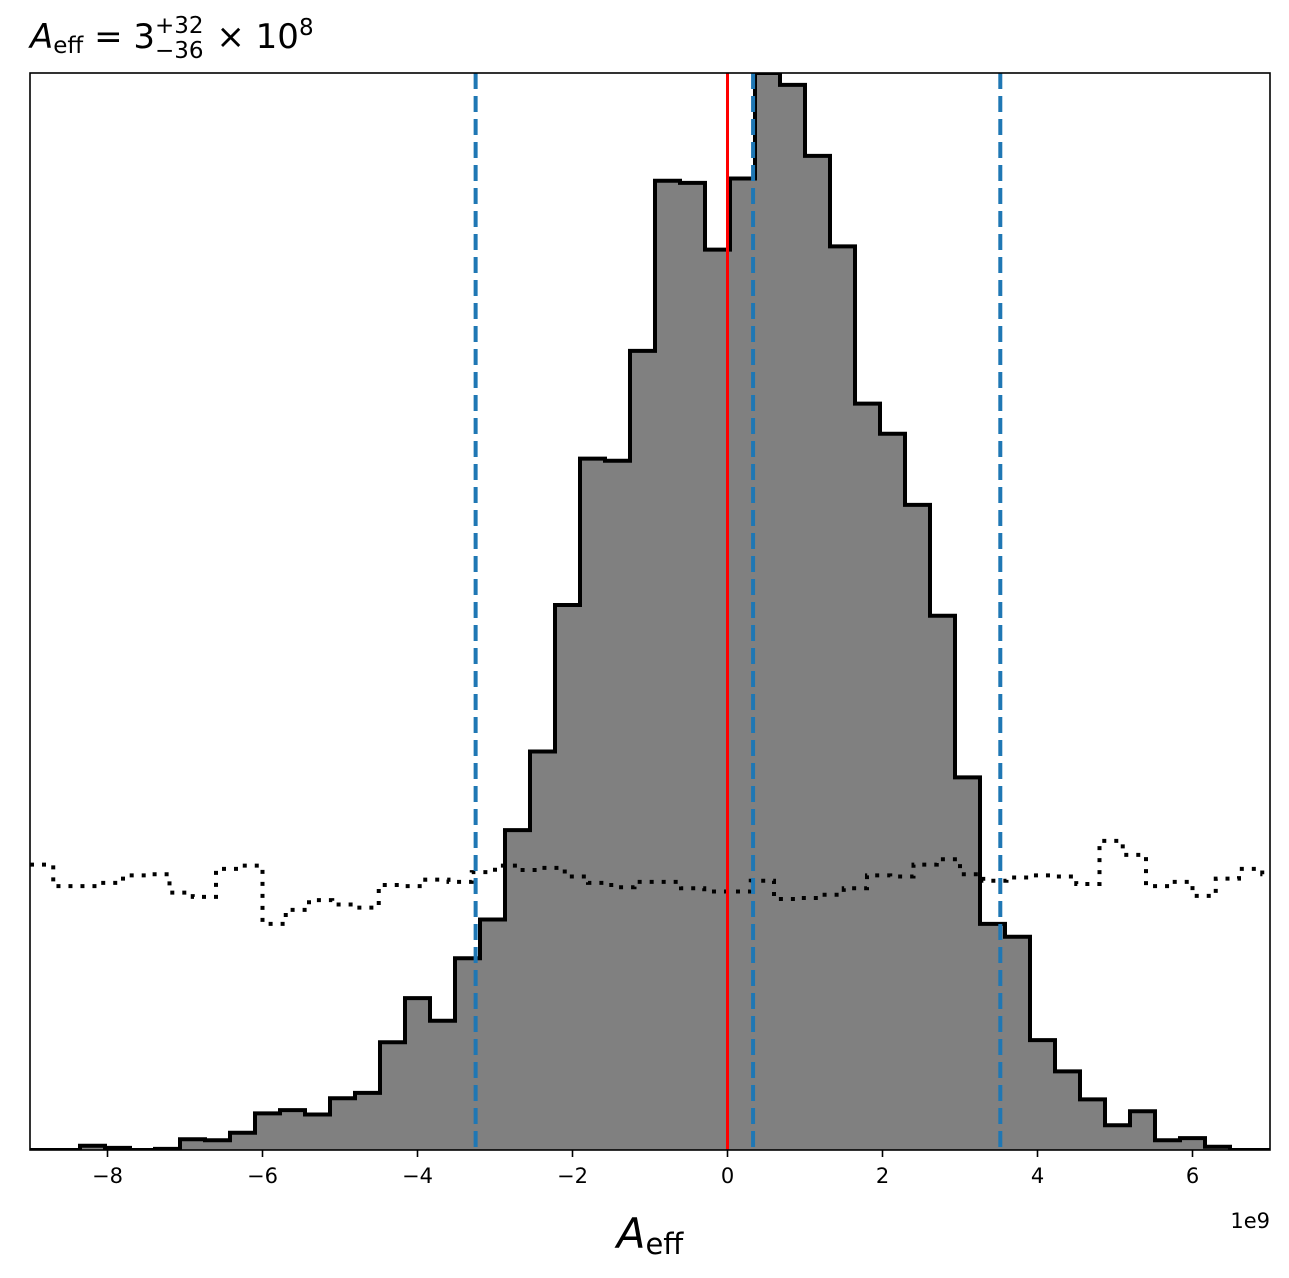 This screenshot has width=1289, height=1278. What do you see at coordinates (252, 37) in the screenshot?
I see `title-times: × 10` at bounding box center [252, 37].